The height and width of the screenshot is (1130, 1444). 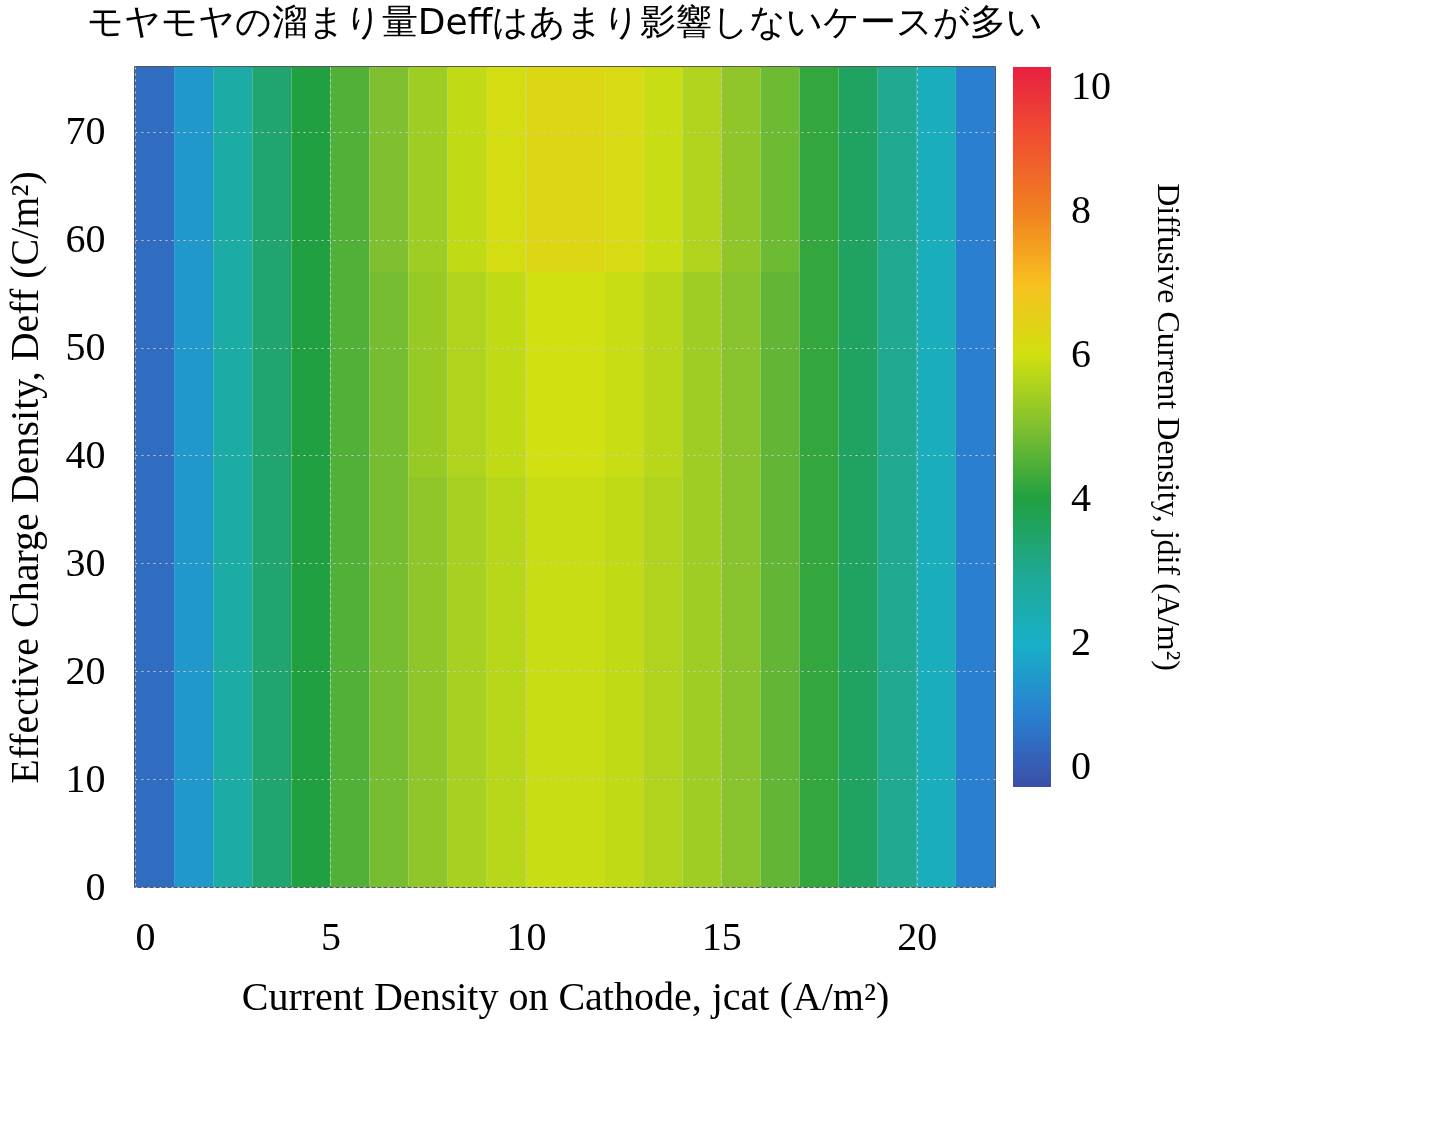 What do you see at coordinates (1091, 85) in the screenshot?
I see `color-bar-label: 10` at bounding box center [1091, 85].